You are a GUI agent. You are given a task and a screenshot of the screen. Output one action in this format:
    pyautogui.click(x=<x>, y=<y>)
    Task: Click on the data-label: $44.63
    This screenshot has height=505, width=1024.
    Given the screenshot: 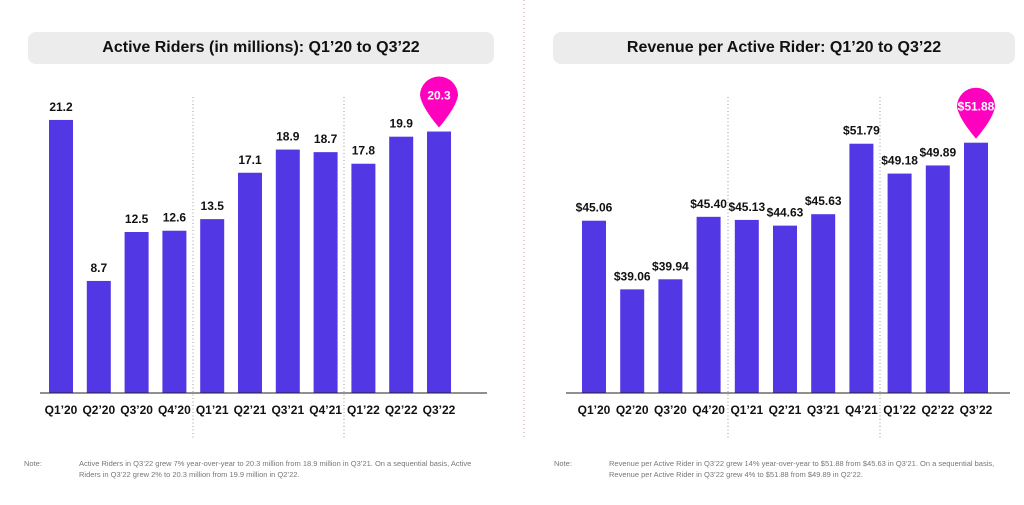 What is the action you would take?
    pyautogui.click(x=785, y=213)
    